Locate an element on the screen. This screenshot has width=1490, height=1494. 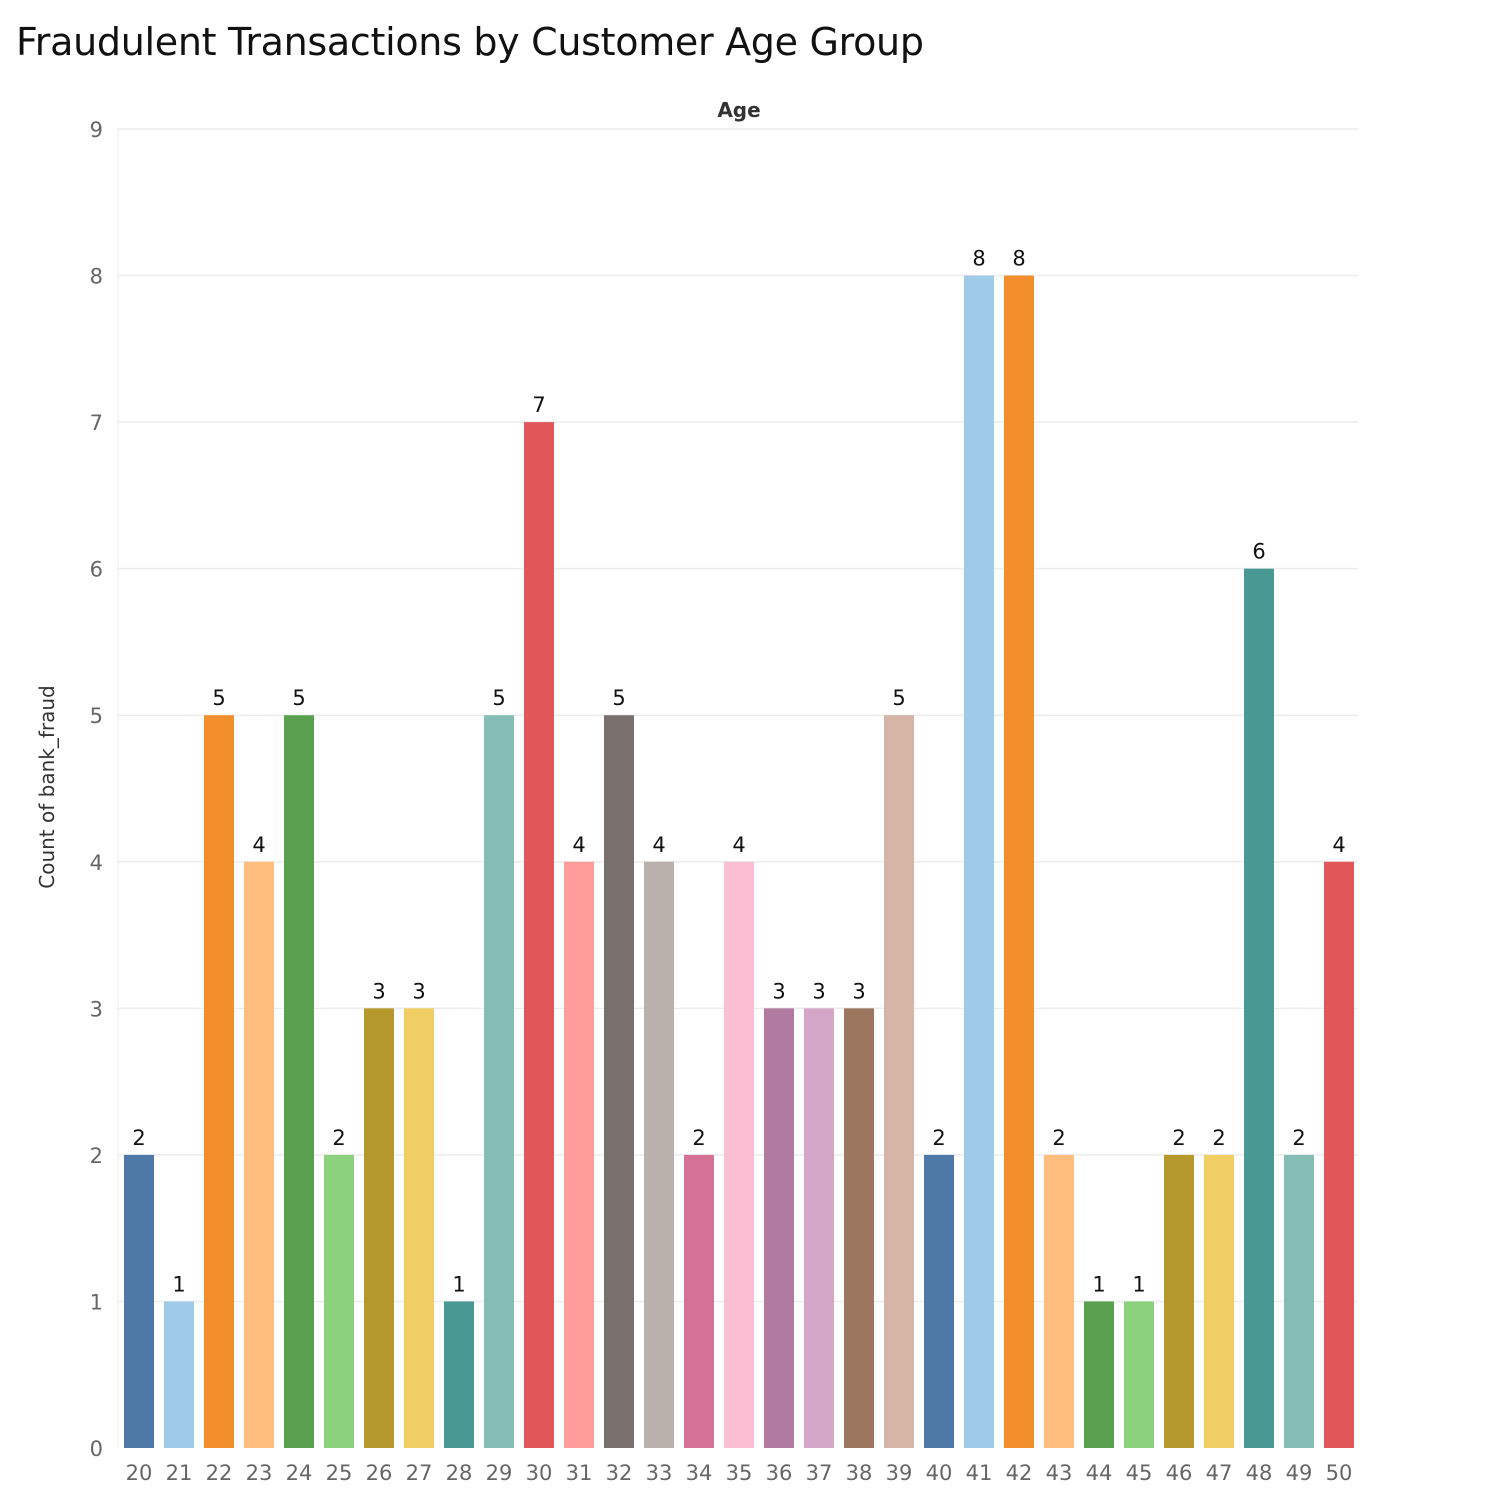
x-tick-label: 40 is located at coordinates (939, 1473).